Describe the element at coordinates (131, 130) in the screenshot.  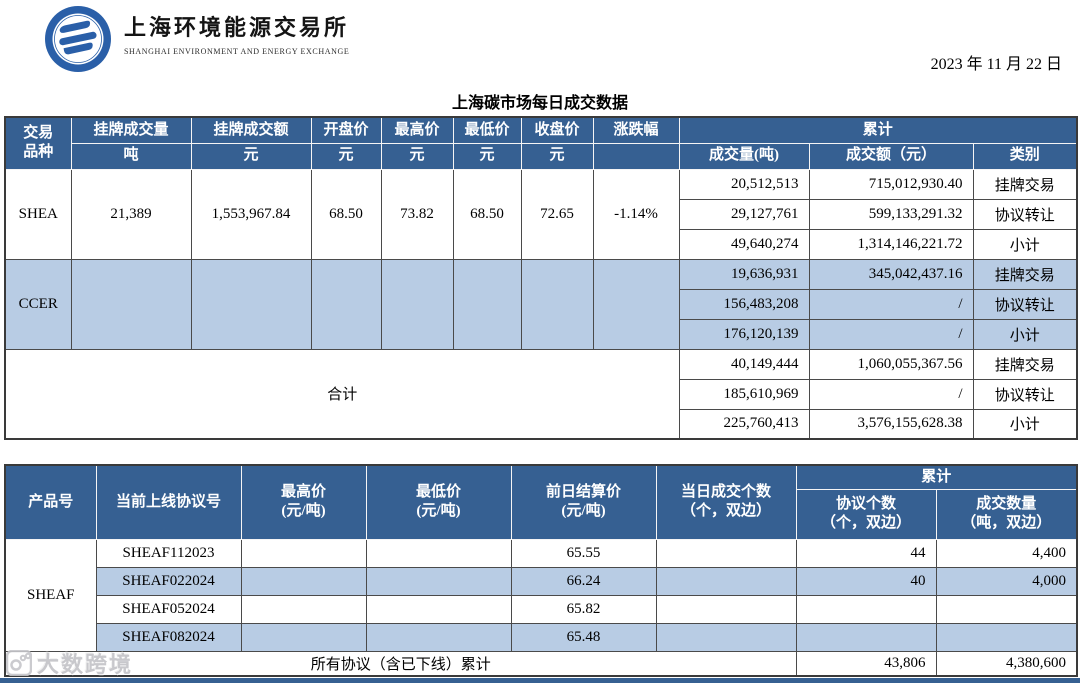
I see `th-listed-volume: 挂牌成交量` at that location.